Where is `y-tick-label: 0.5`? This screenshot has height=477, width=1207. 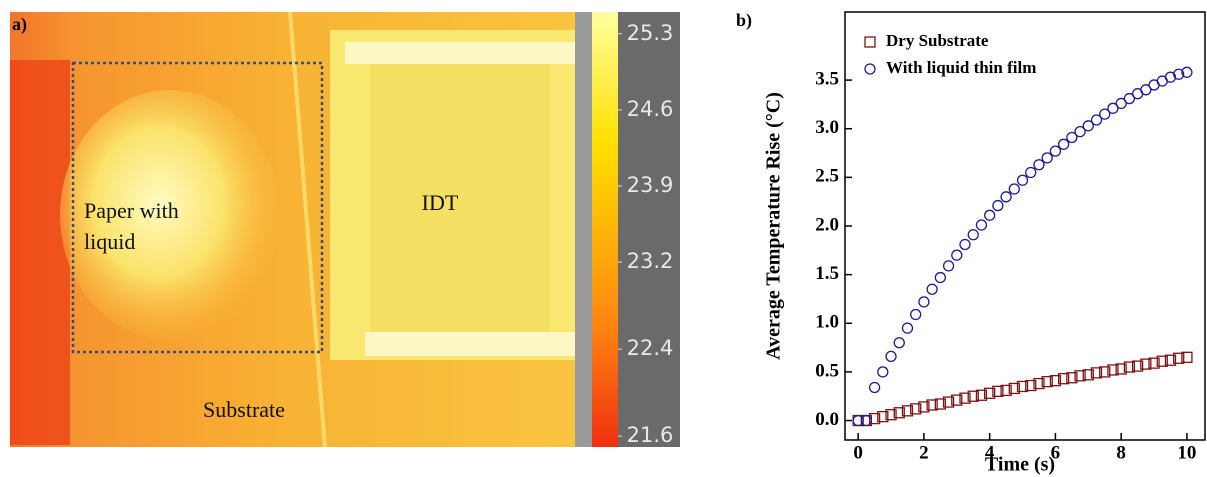
y-tick-label: 0.5 is located at coordinates (827, 370).